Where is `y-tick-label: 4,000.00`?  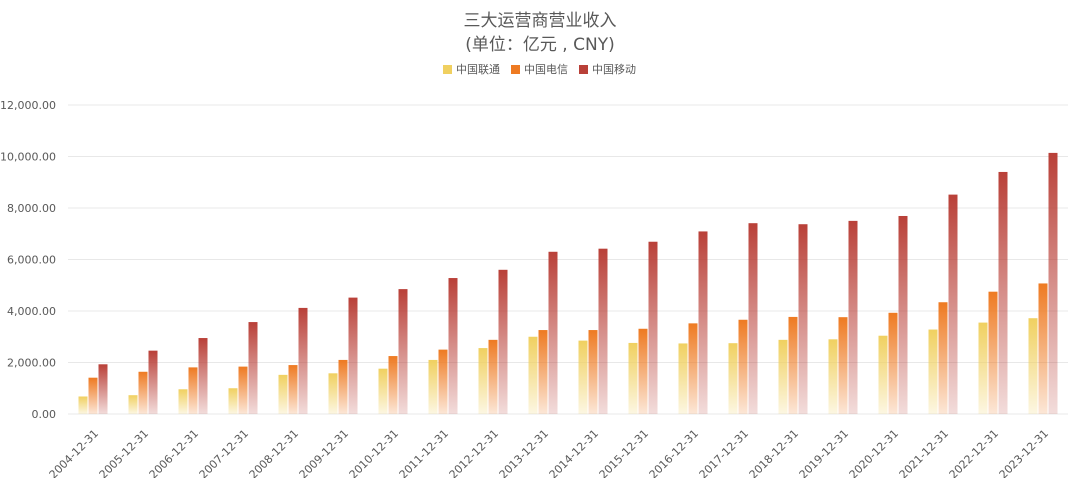 y-tick-label: 4,000.00 is located at coordinates (31, 311).